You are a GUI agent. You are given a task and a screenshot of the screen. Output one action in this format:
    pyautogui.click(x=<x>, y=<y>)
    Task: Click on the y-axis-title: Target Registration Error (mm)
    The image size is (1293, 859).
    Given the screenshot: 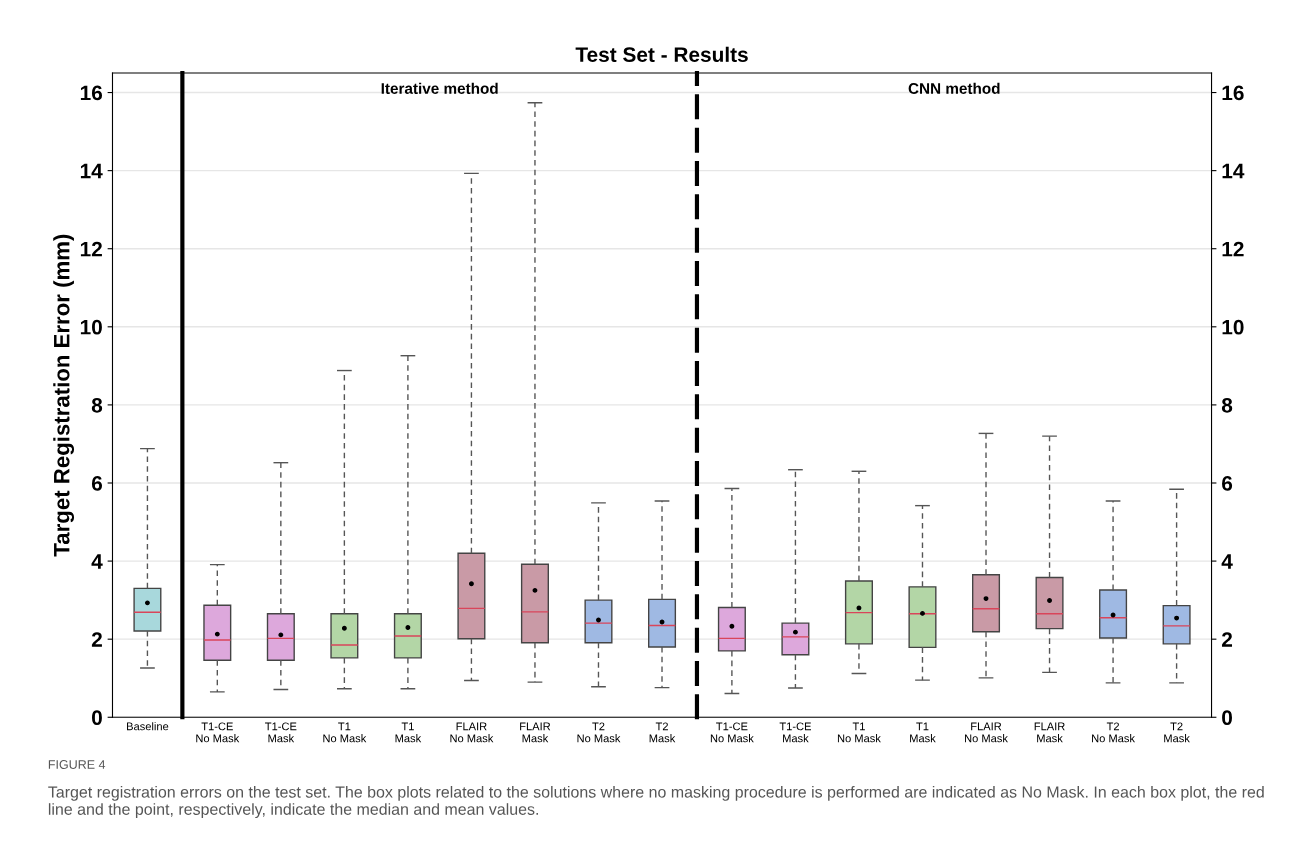 What is the action you would take?
    pyautogui.click(x=64, y=395)
    